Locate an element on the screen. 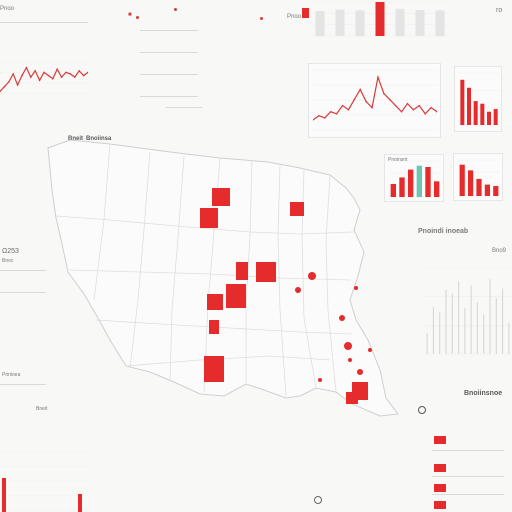  search-icon is located at coordinates (422, 410).